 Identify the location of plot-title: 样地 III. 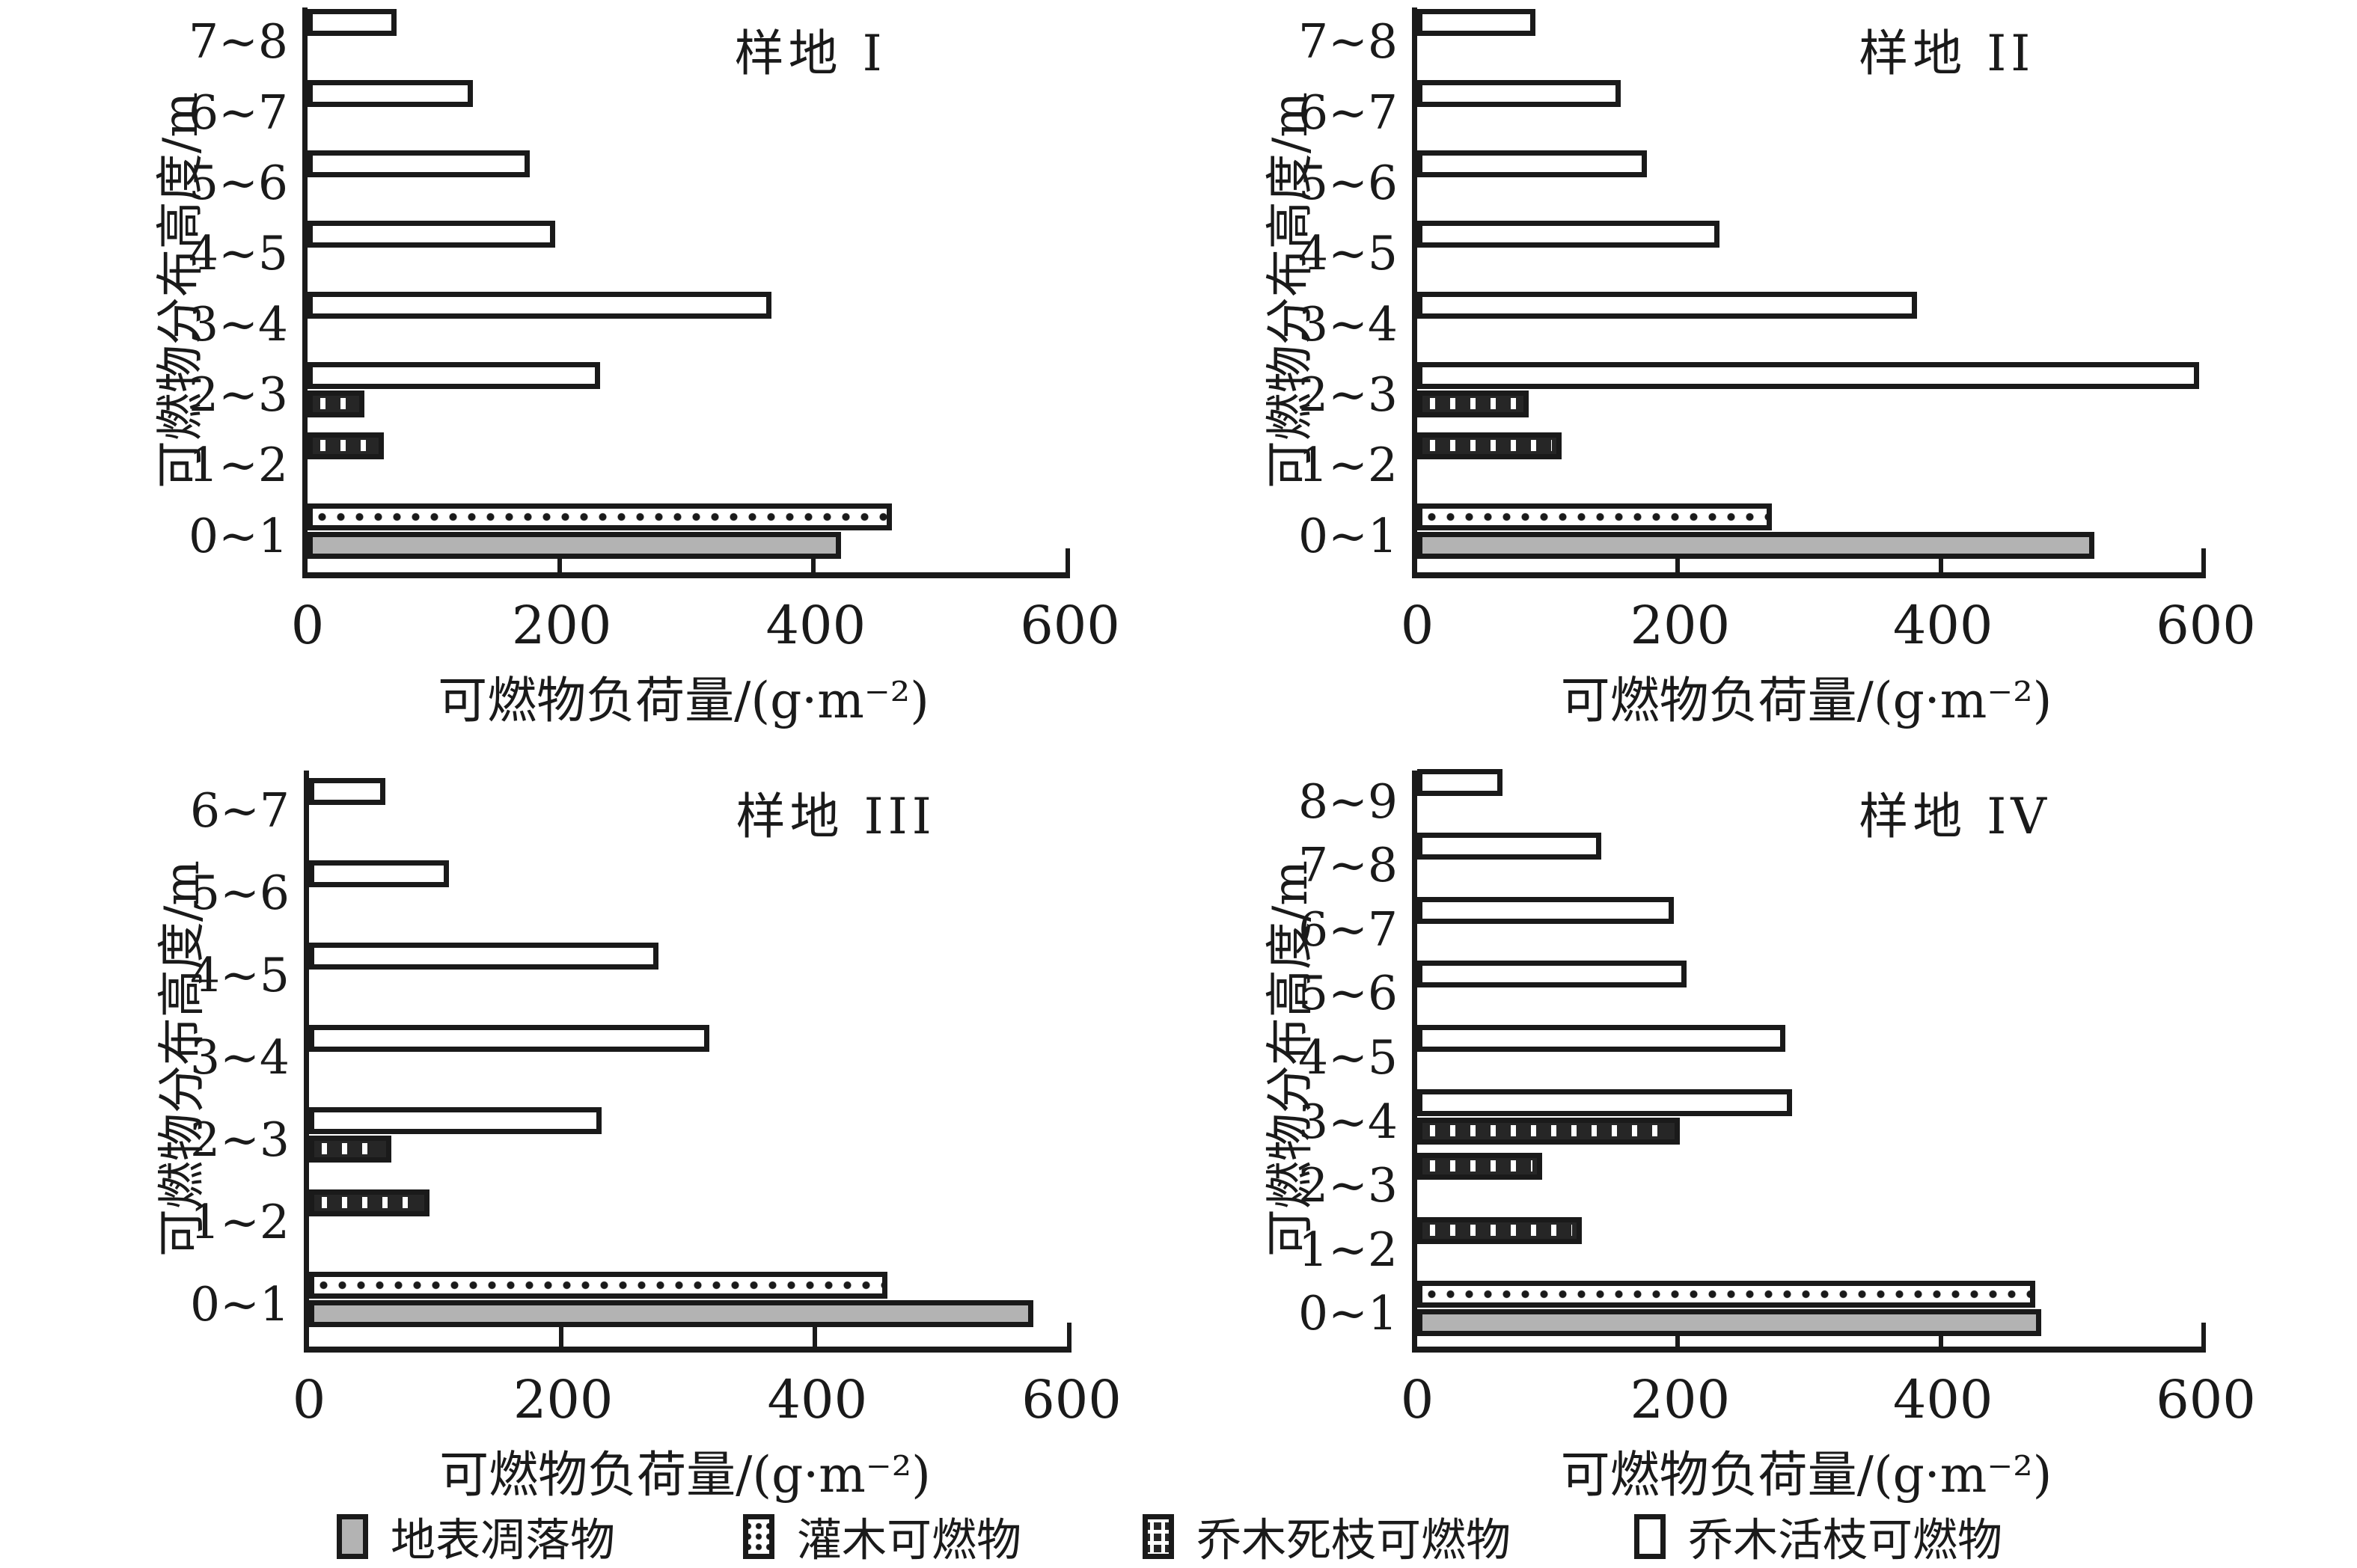
(836, 817).